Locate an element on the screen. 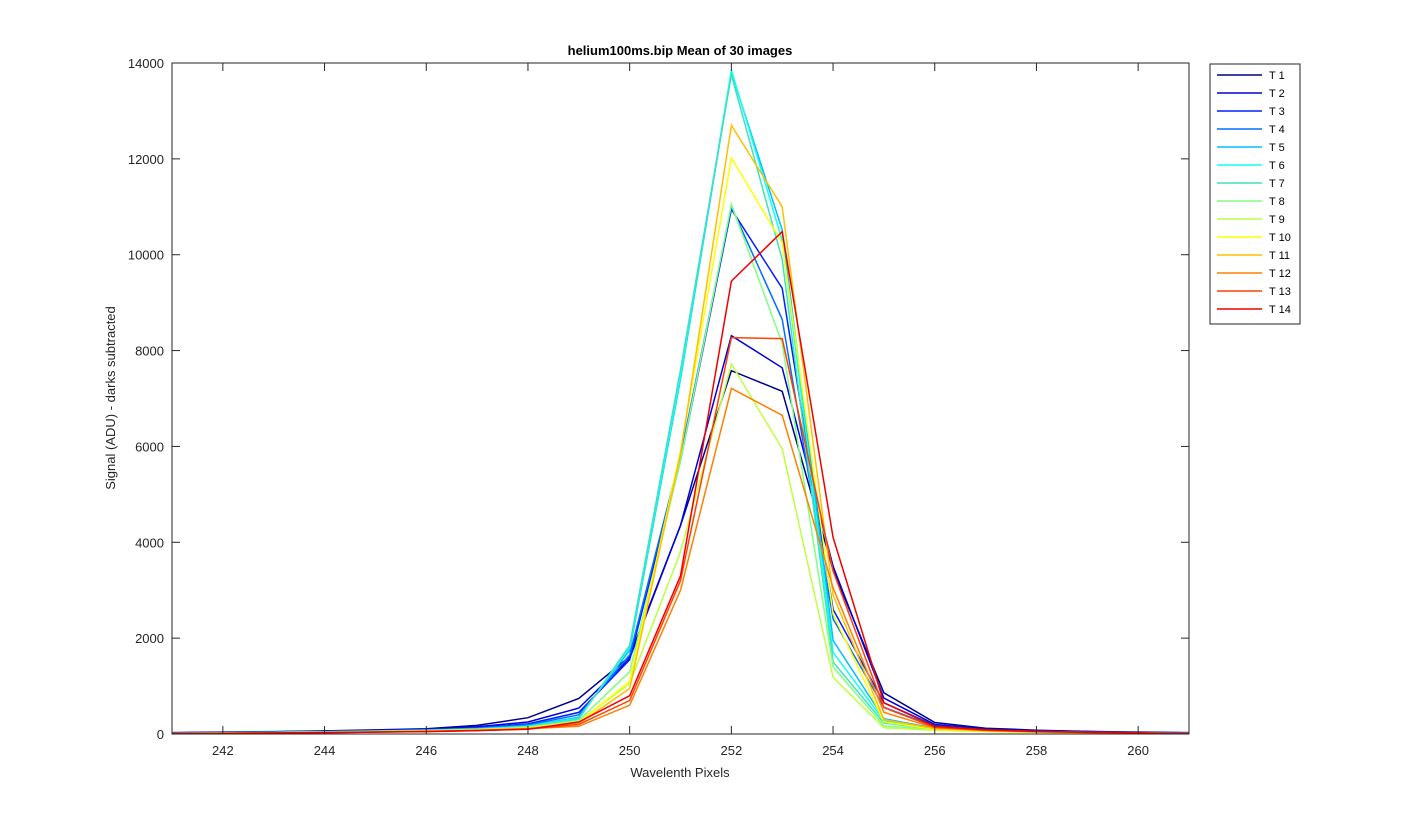 The image size is (1425, 830). y-tick-label: 4000 is located at coordinates (149, 542).